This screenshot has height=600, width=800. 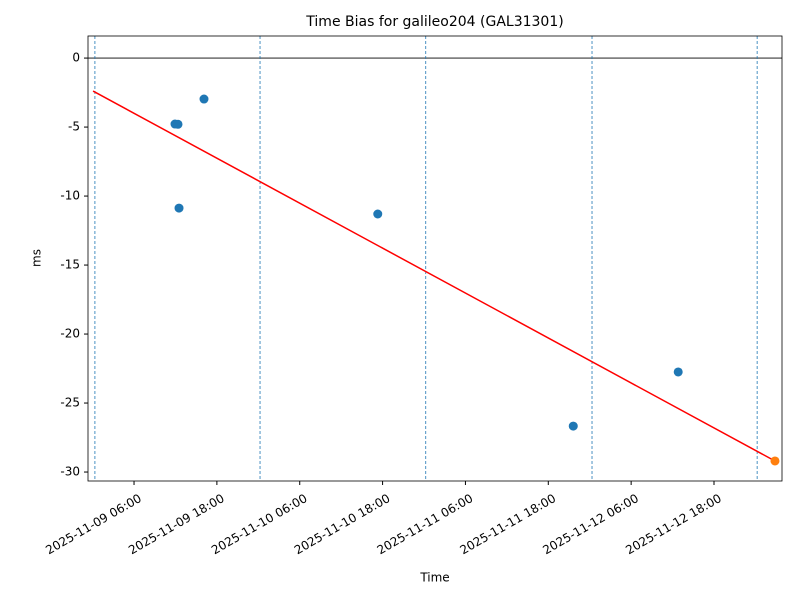 I want to click on chart-title: Time Bias for galileo204 (GAL31301), so click(x=434, y=22).